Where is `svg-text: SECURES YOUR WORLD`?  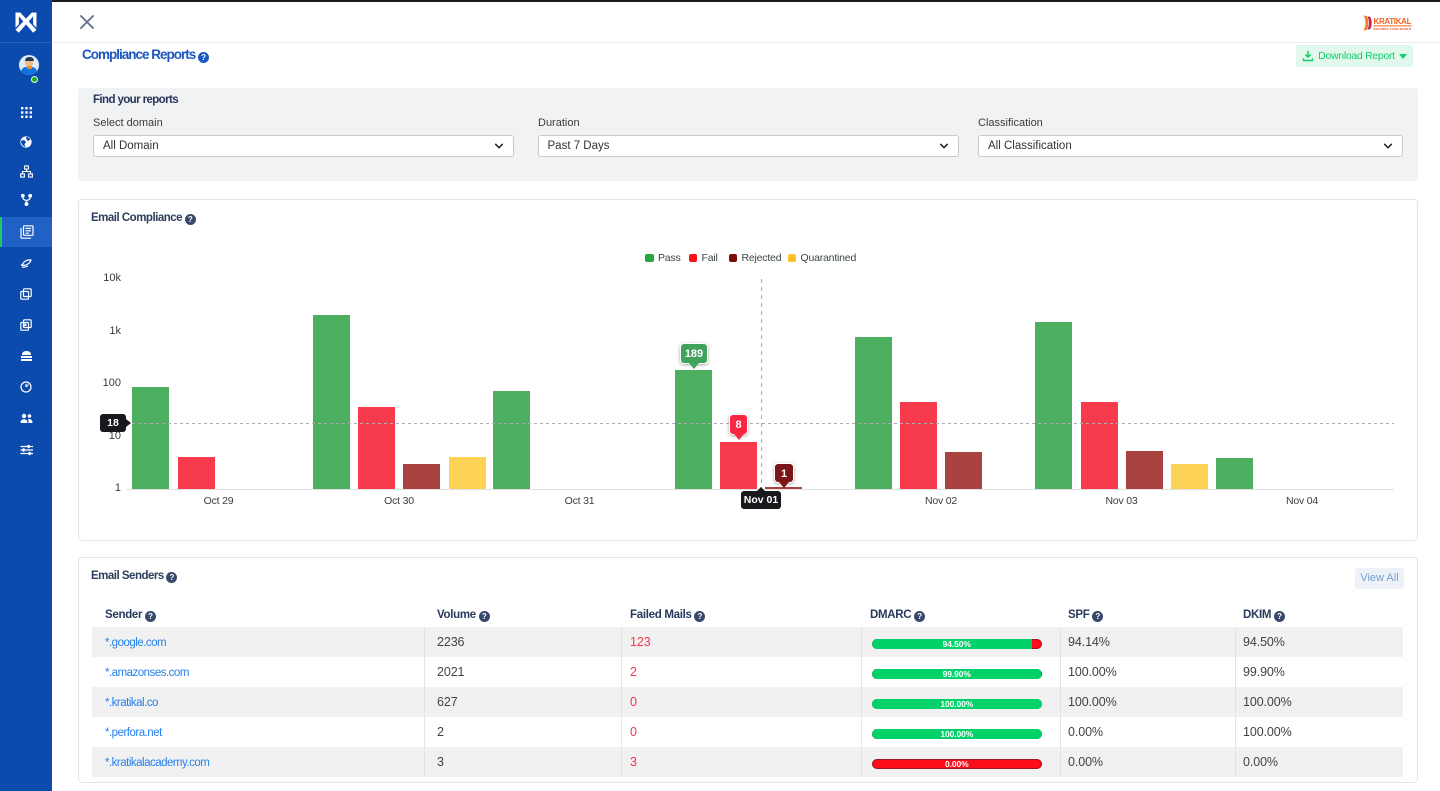 svg-text: SECURES YOUR WORLD is located at coordinates (1393, 29).